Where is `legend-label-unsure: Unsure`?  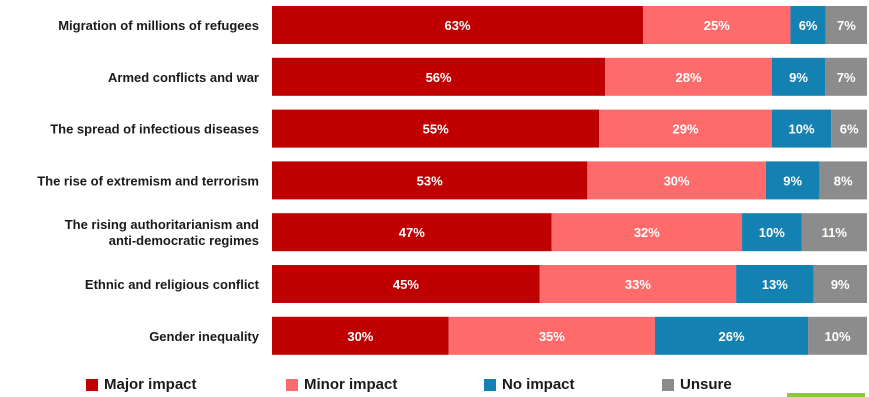
legend-label-unsure: Unsure is located at coordinates (706, 384).